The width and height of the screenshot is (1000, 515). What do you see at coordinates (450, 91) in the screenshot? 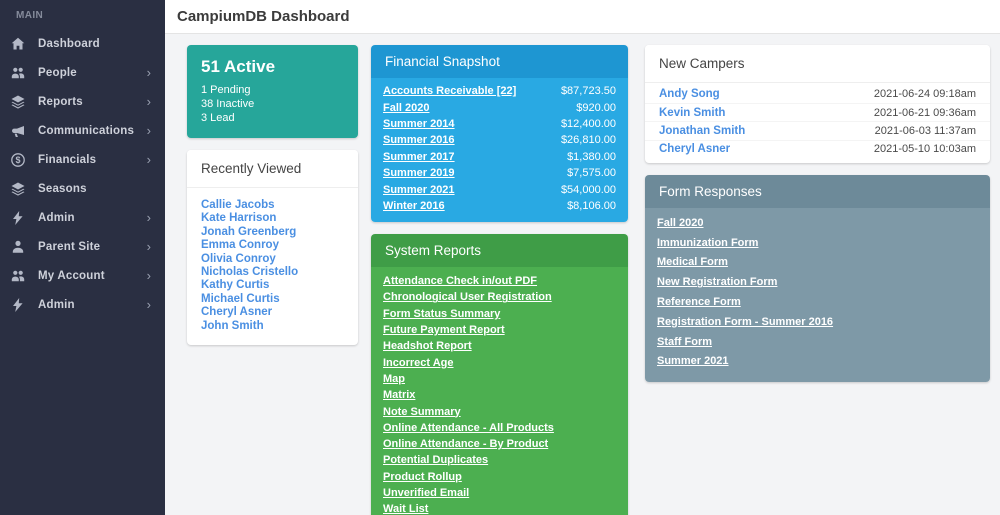
I see `financial-row-link: Accounts Receivable [22]` at bounding box center [450, 91].